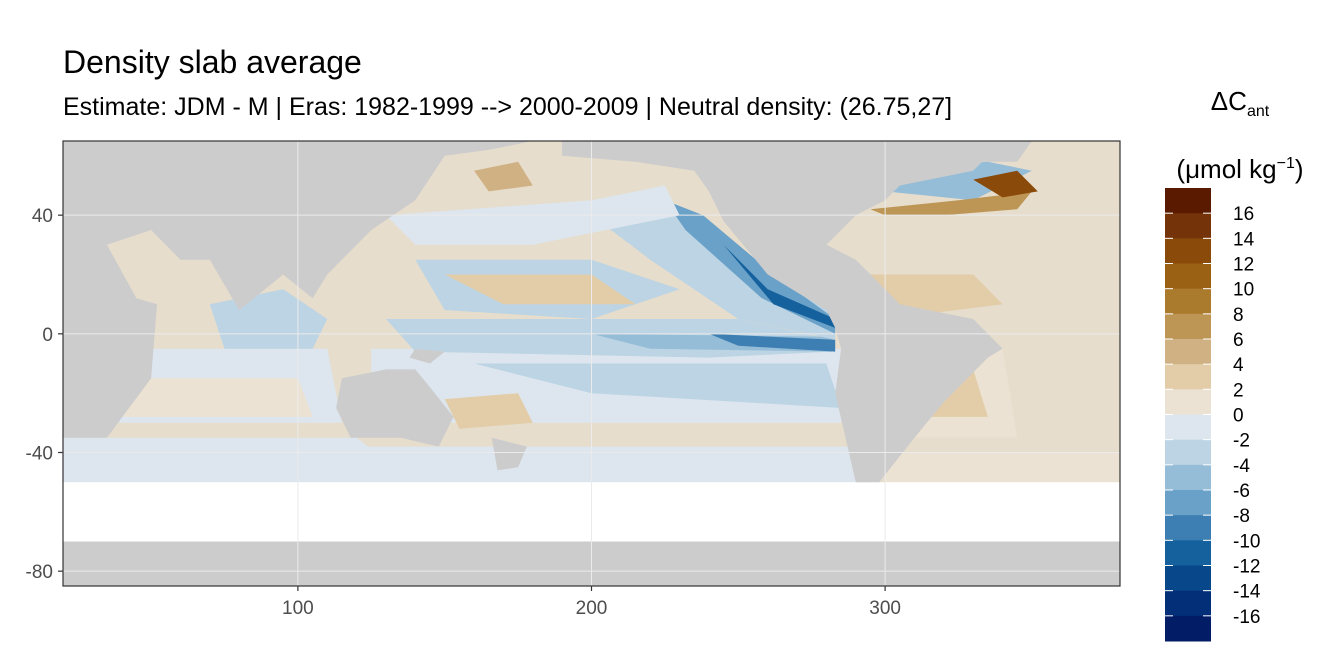 Image resolution: width=1344 pixels, height=672 pixels. What do you see at coordinates (1002, 467) in the screenshot?
I see `southern-band-east` at bounding box center [1002, 467].